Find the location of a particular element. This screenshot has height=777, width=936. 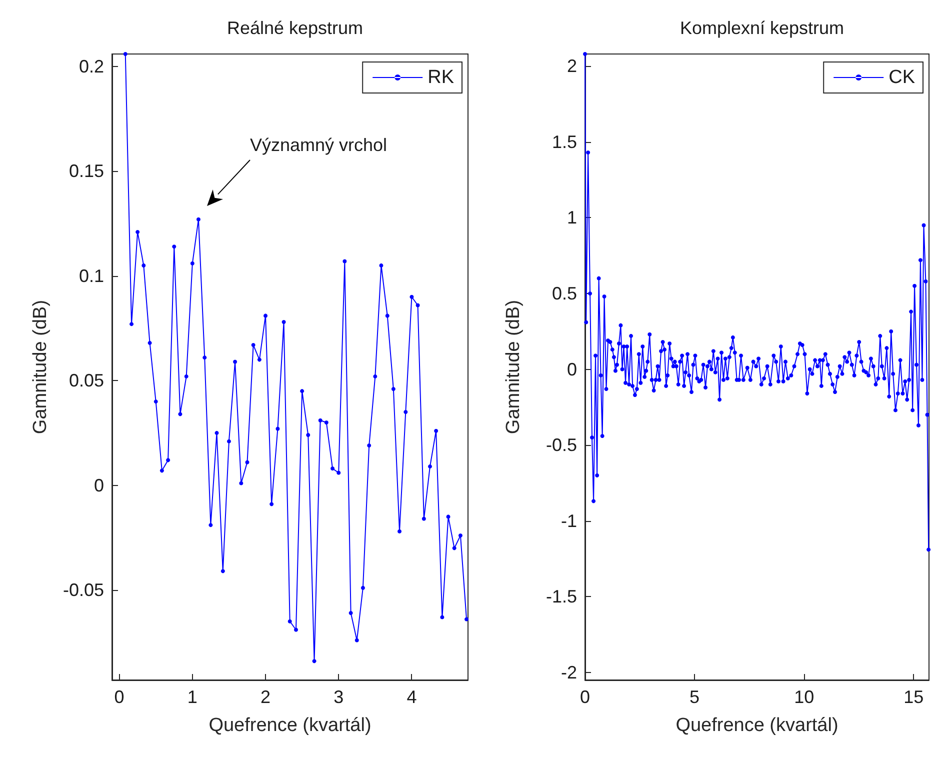

x-tick-label: 15 is located at coordinates (914, 697).